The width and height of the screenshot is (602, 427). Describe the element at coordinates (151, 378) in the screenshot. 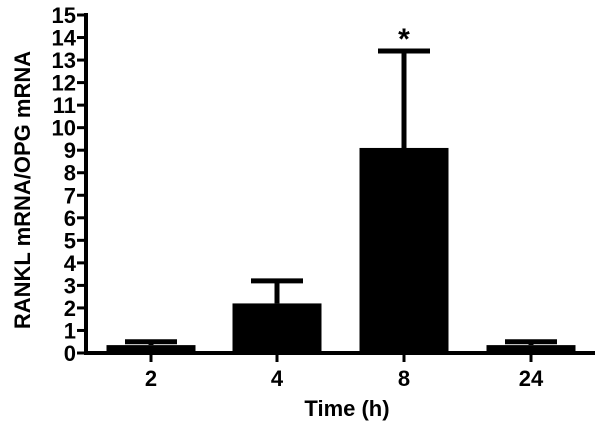

I see `x-tick-label: 2` at that location.